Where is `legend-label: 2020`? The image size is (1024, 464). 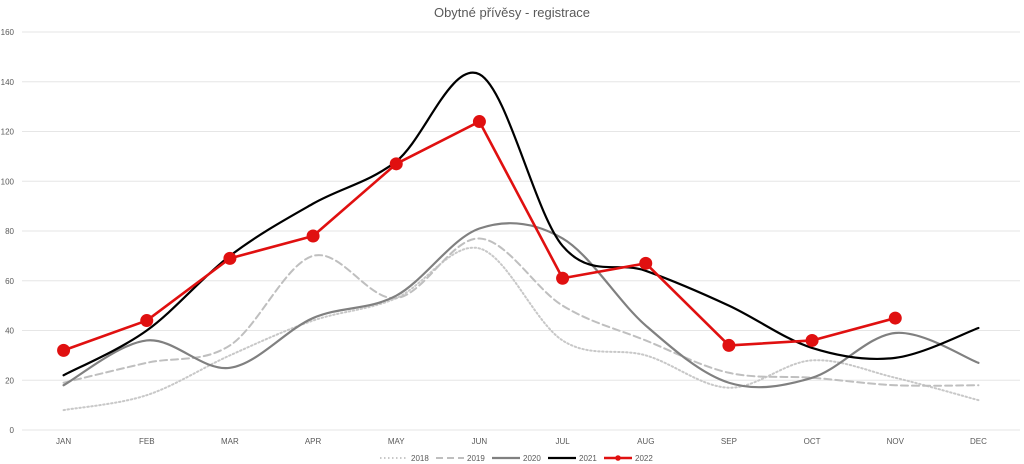
legend-label: 2020 is located at coordinates (532, 458).